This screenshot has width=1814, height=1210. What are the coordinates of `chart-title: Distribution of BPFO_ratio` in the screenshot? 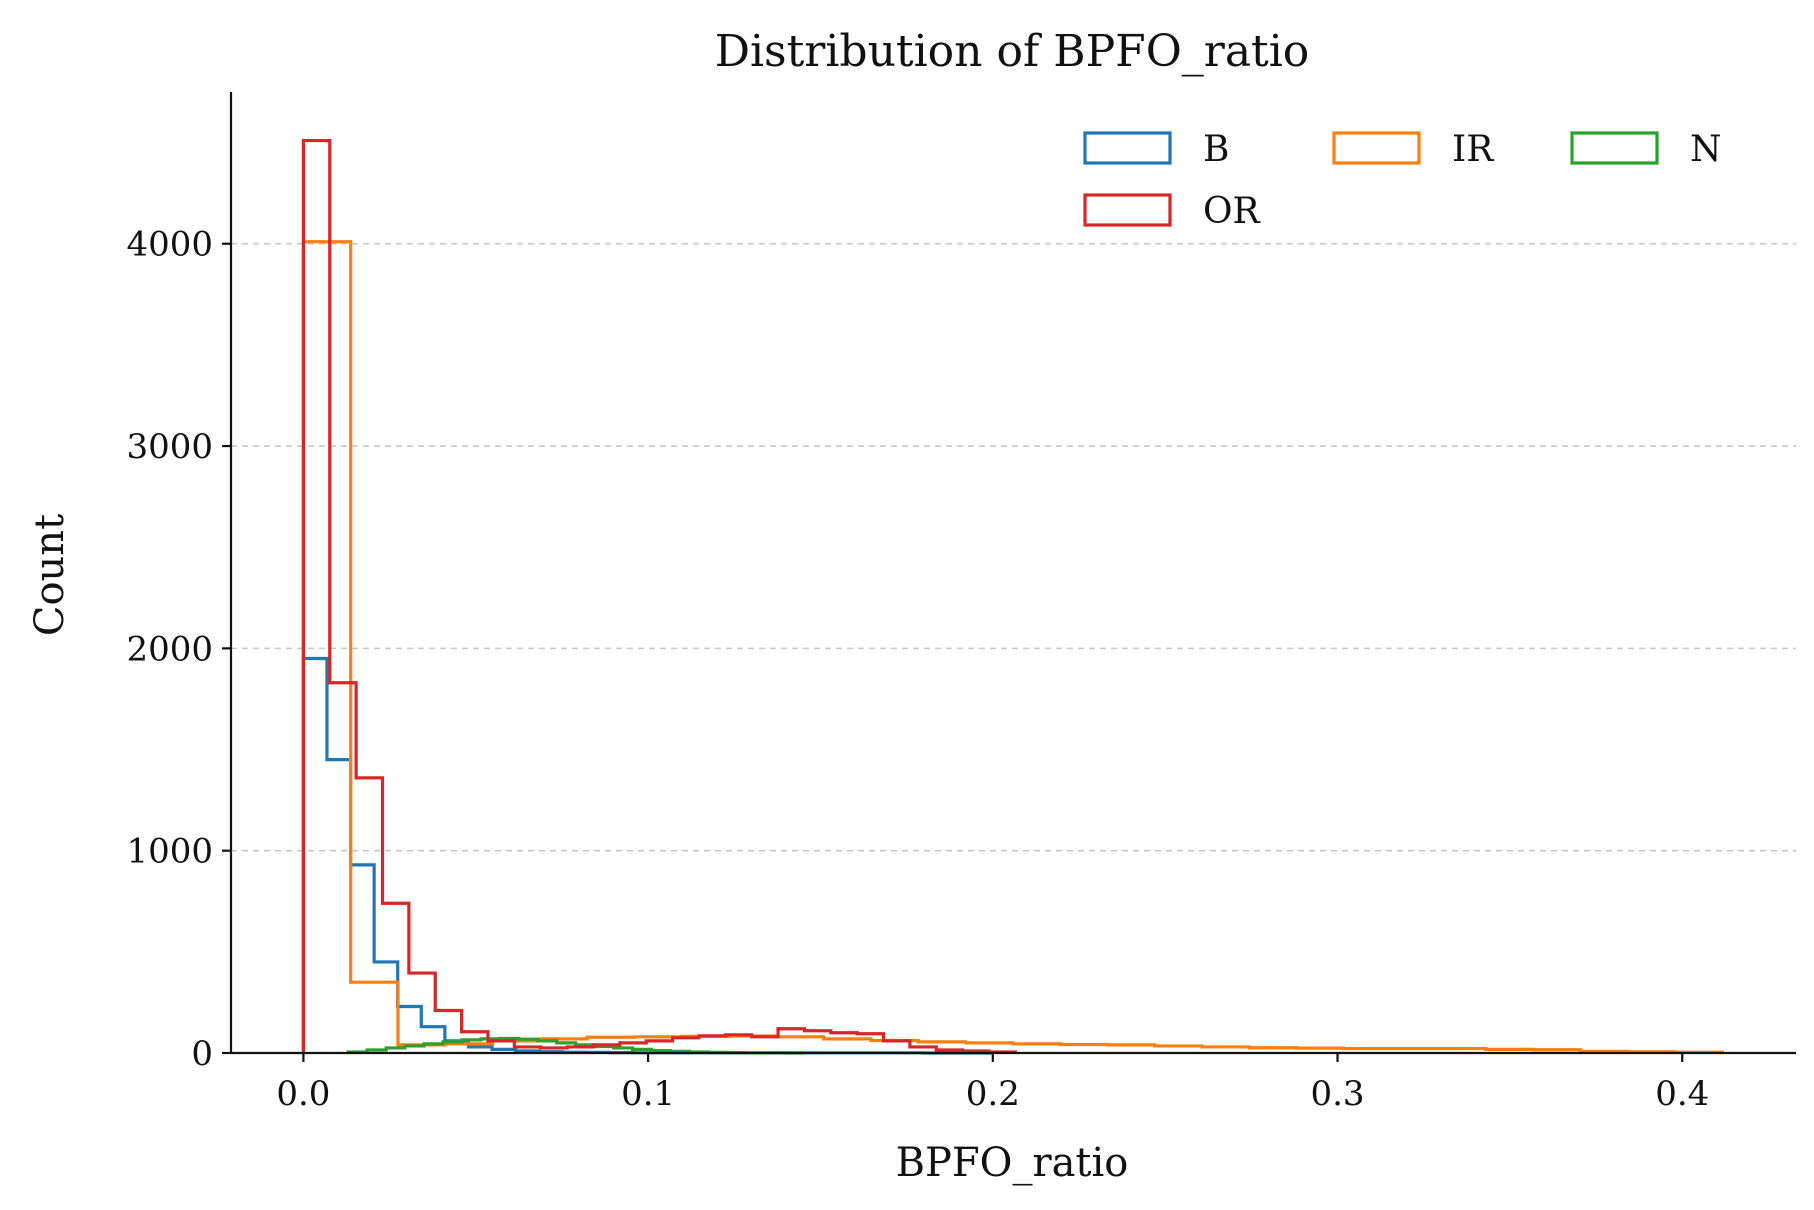 It's located at (1012, 51).